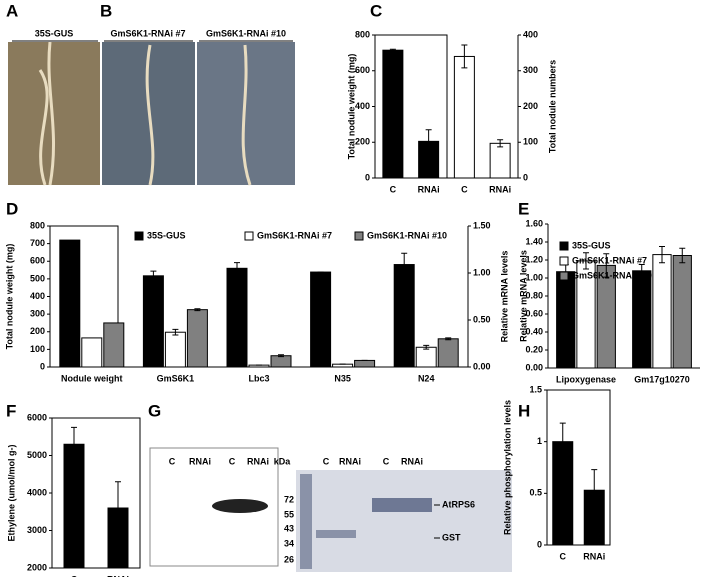  I want to click on y-tick-label: 5000, so click(37, 455).